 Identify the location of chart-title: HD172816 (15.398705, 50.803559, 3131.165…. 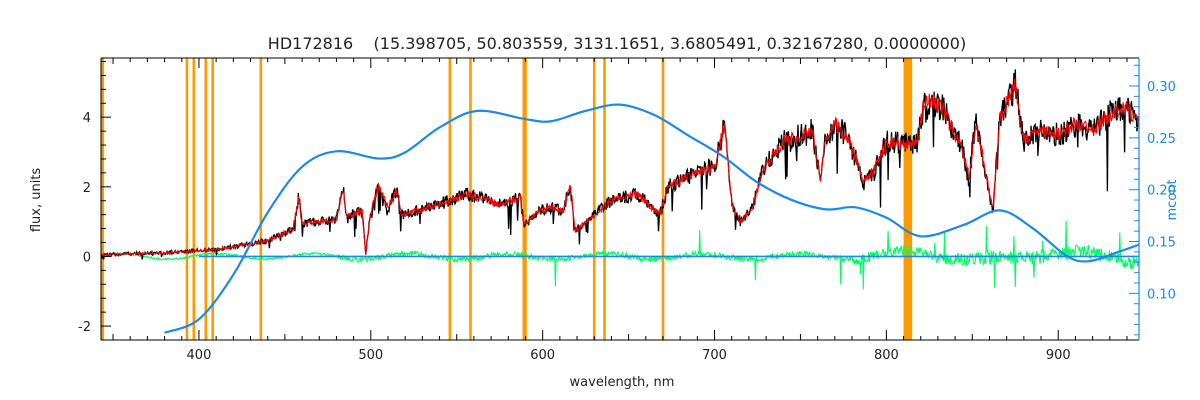
(617, 43).